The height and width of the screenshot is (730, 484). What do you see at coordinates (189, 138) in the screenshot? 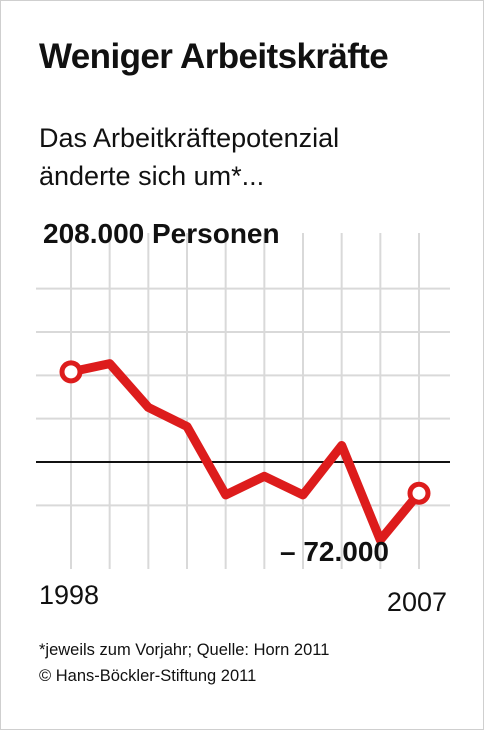
I see `subtitle-line-1: Das Arbeitkräftepotenzial` at bounding box center [189, 138].